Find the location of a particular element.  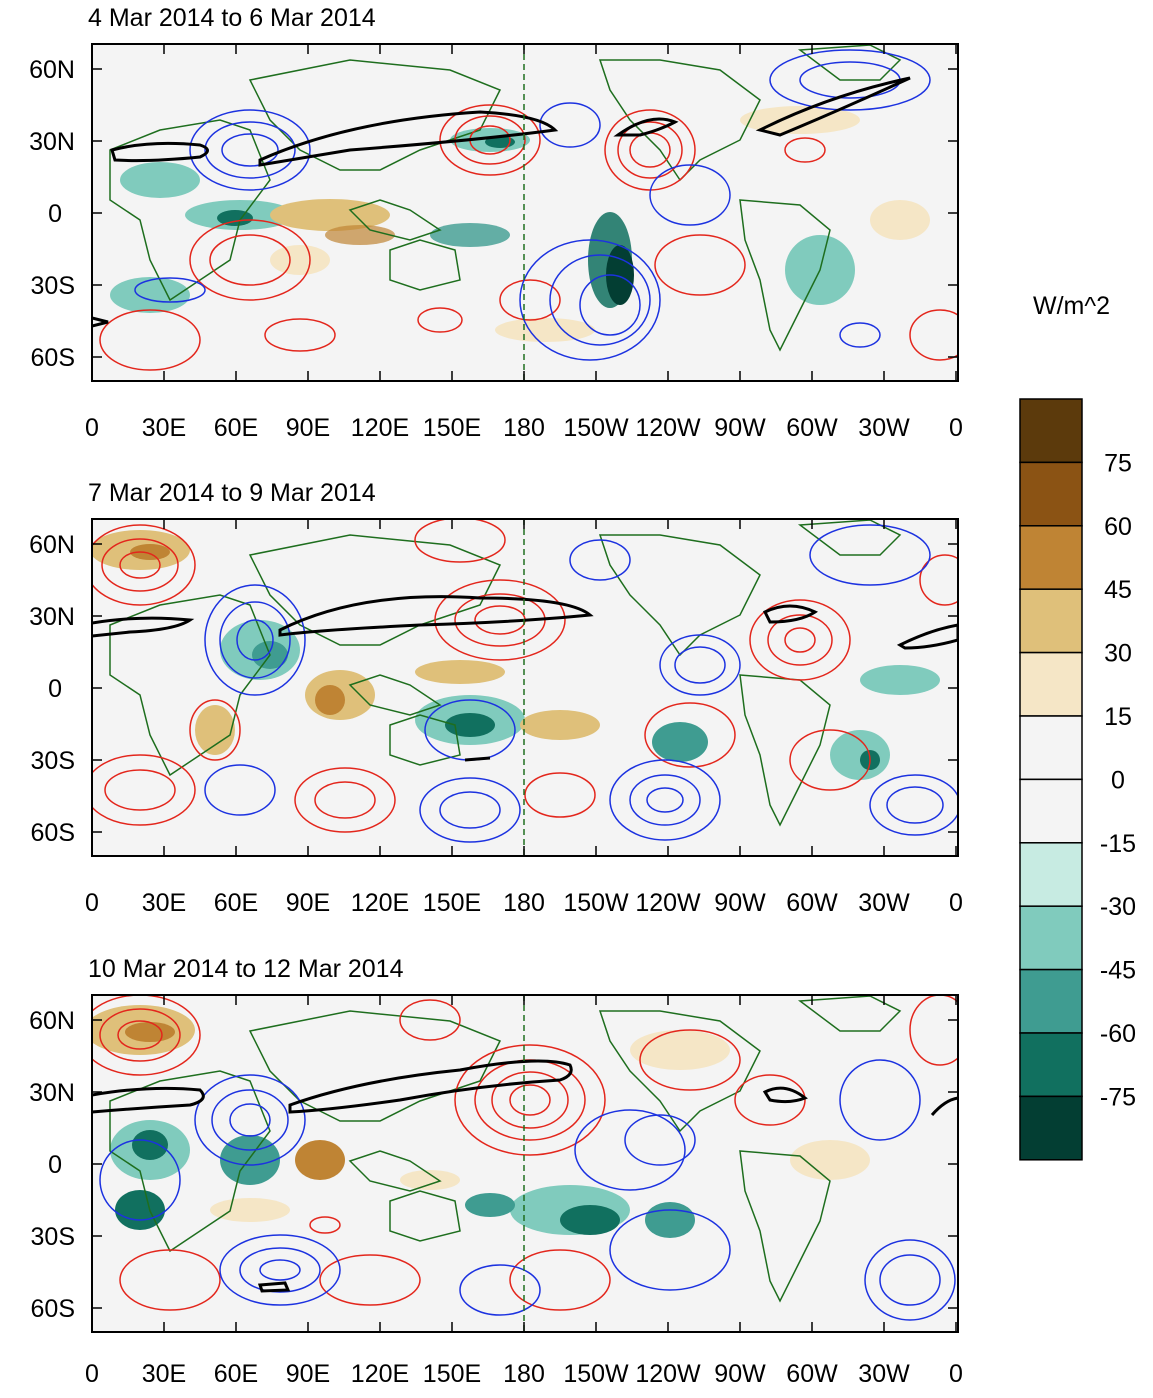

colorbar-label: -60 is located at coordinates (1118, 1034).